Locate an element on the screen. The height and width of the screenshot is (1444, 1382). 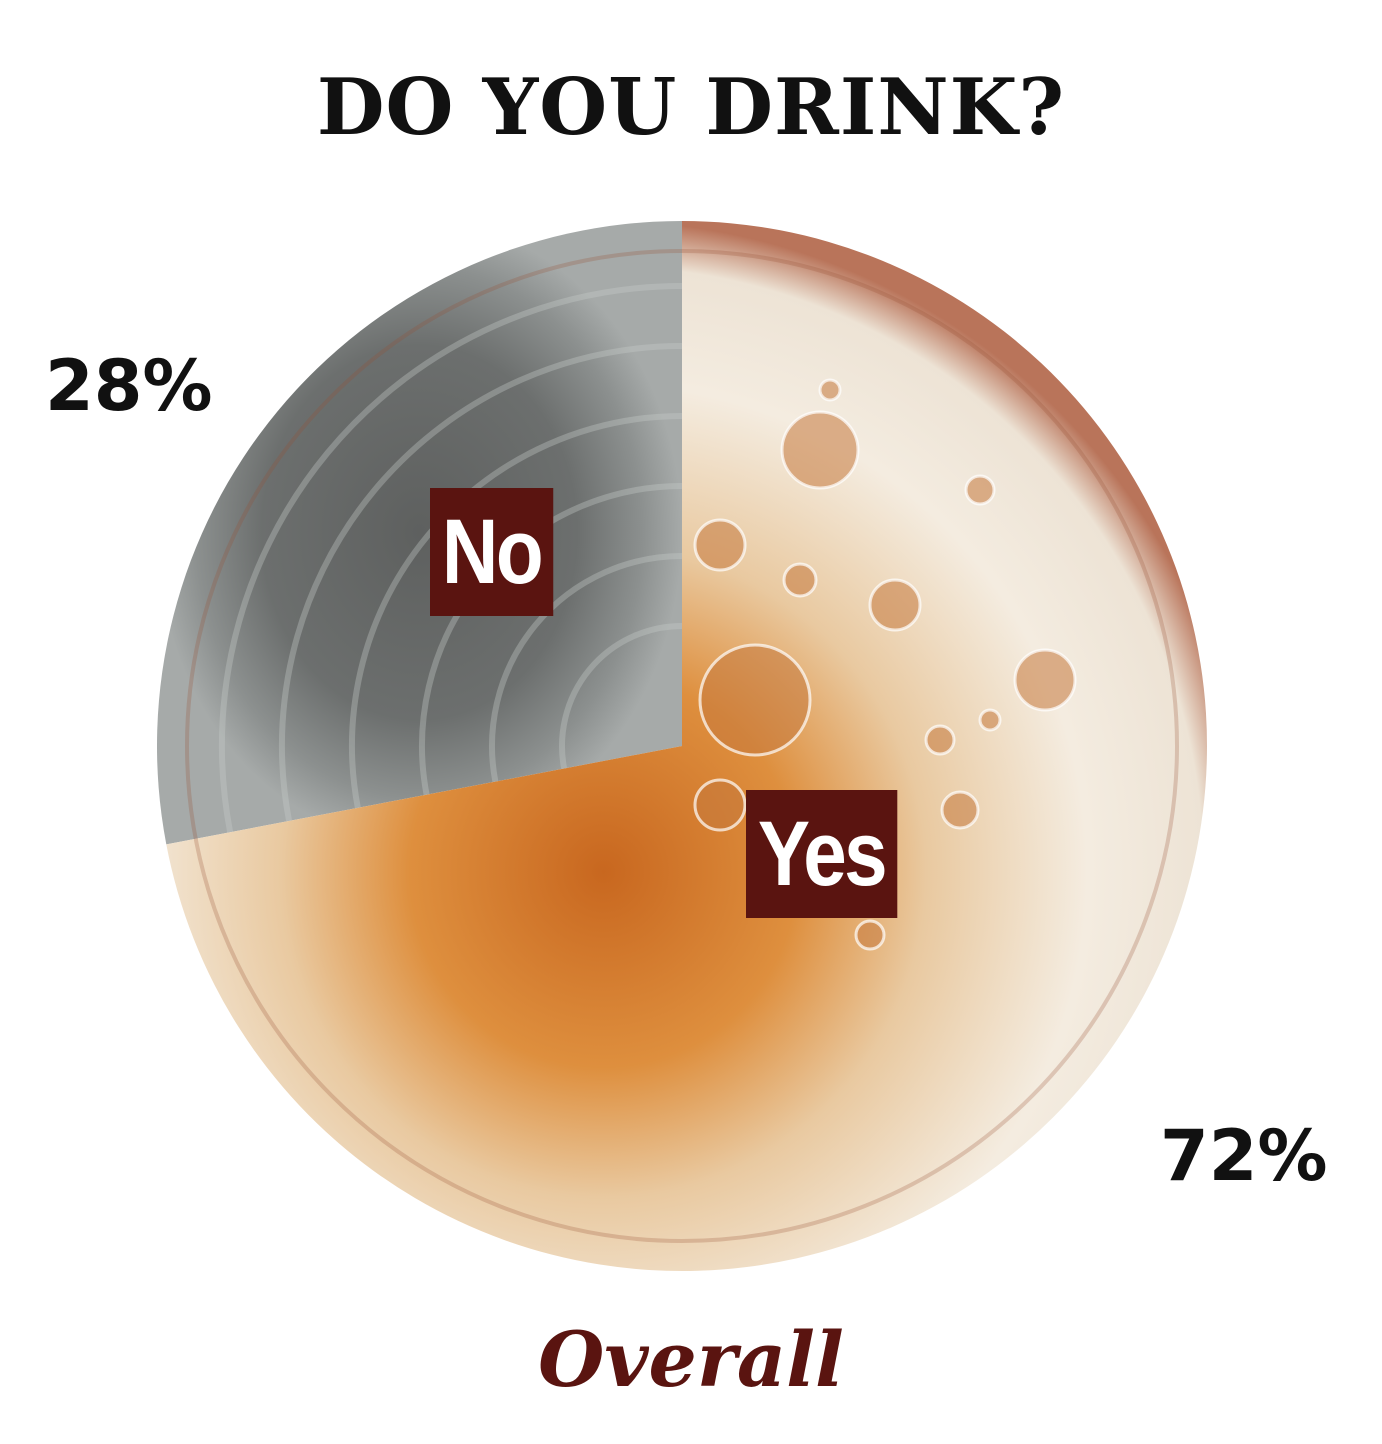
chart-title: DO YOU DRINK? is located at coordinates (691, 107).